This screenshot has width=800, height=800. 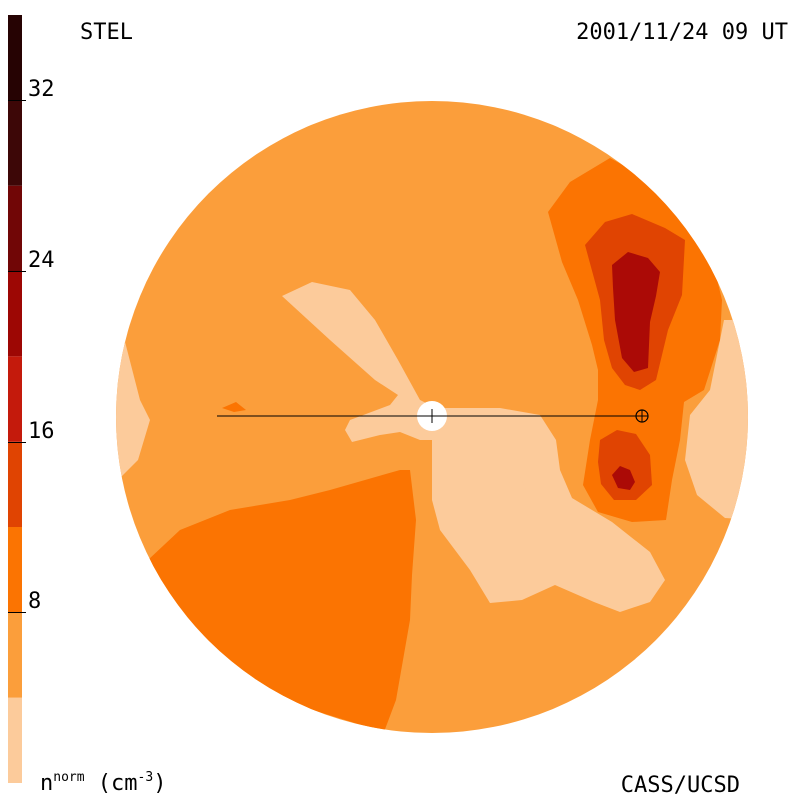 I want to click on colorbar, so click(x=15, y=399).